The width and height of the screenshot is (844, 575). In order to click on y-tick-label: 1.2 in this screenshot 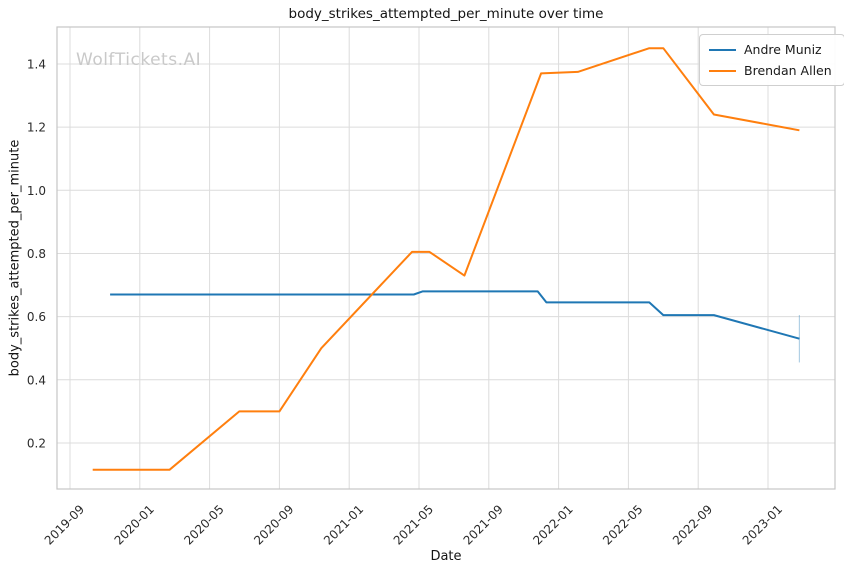, I will do `click(36, 128)`.